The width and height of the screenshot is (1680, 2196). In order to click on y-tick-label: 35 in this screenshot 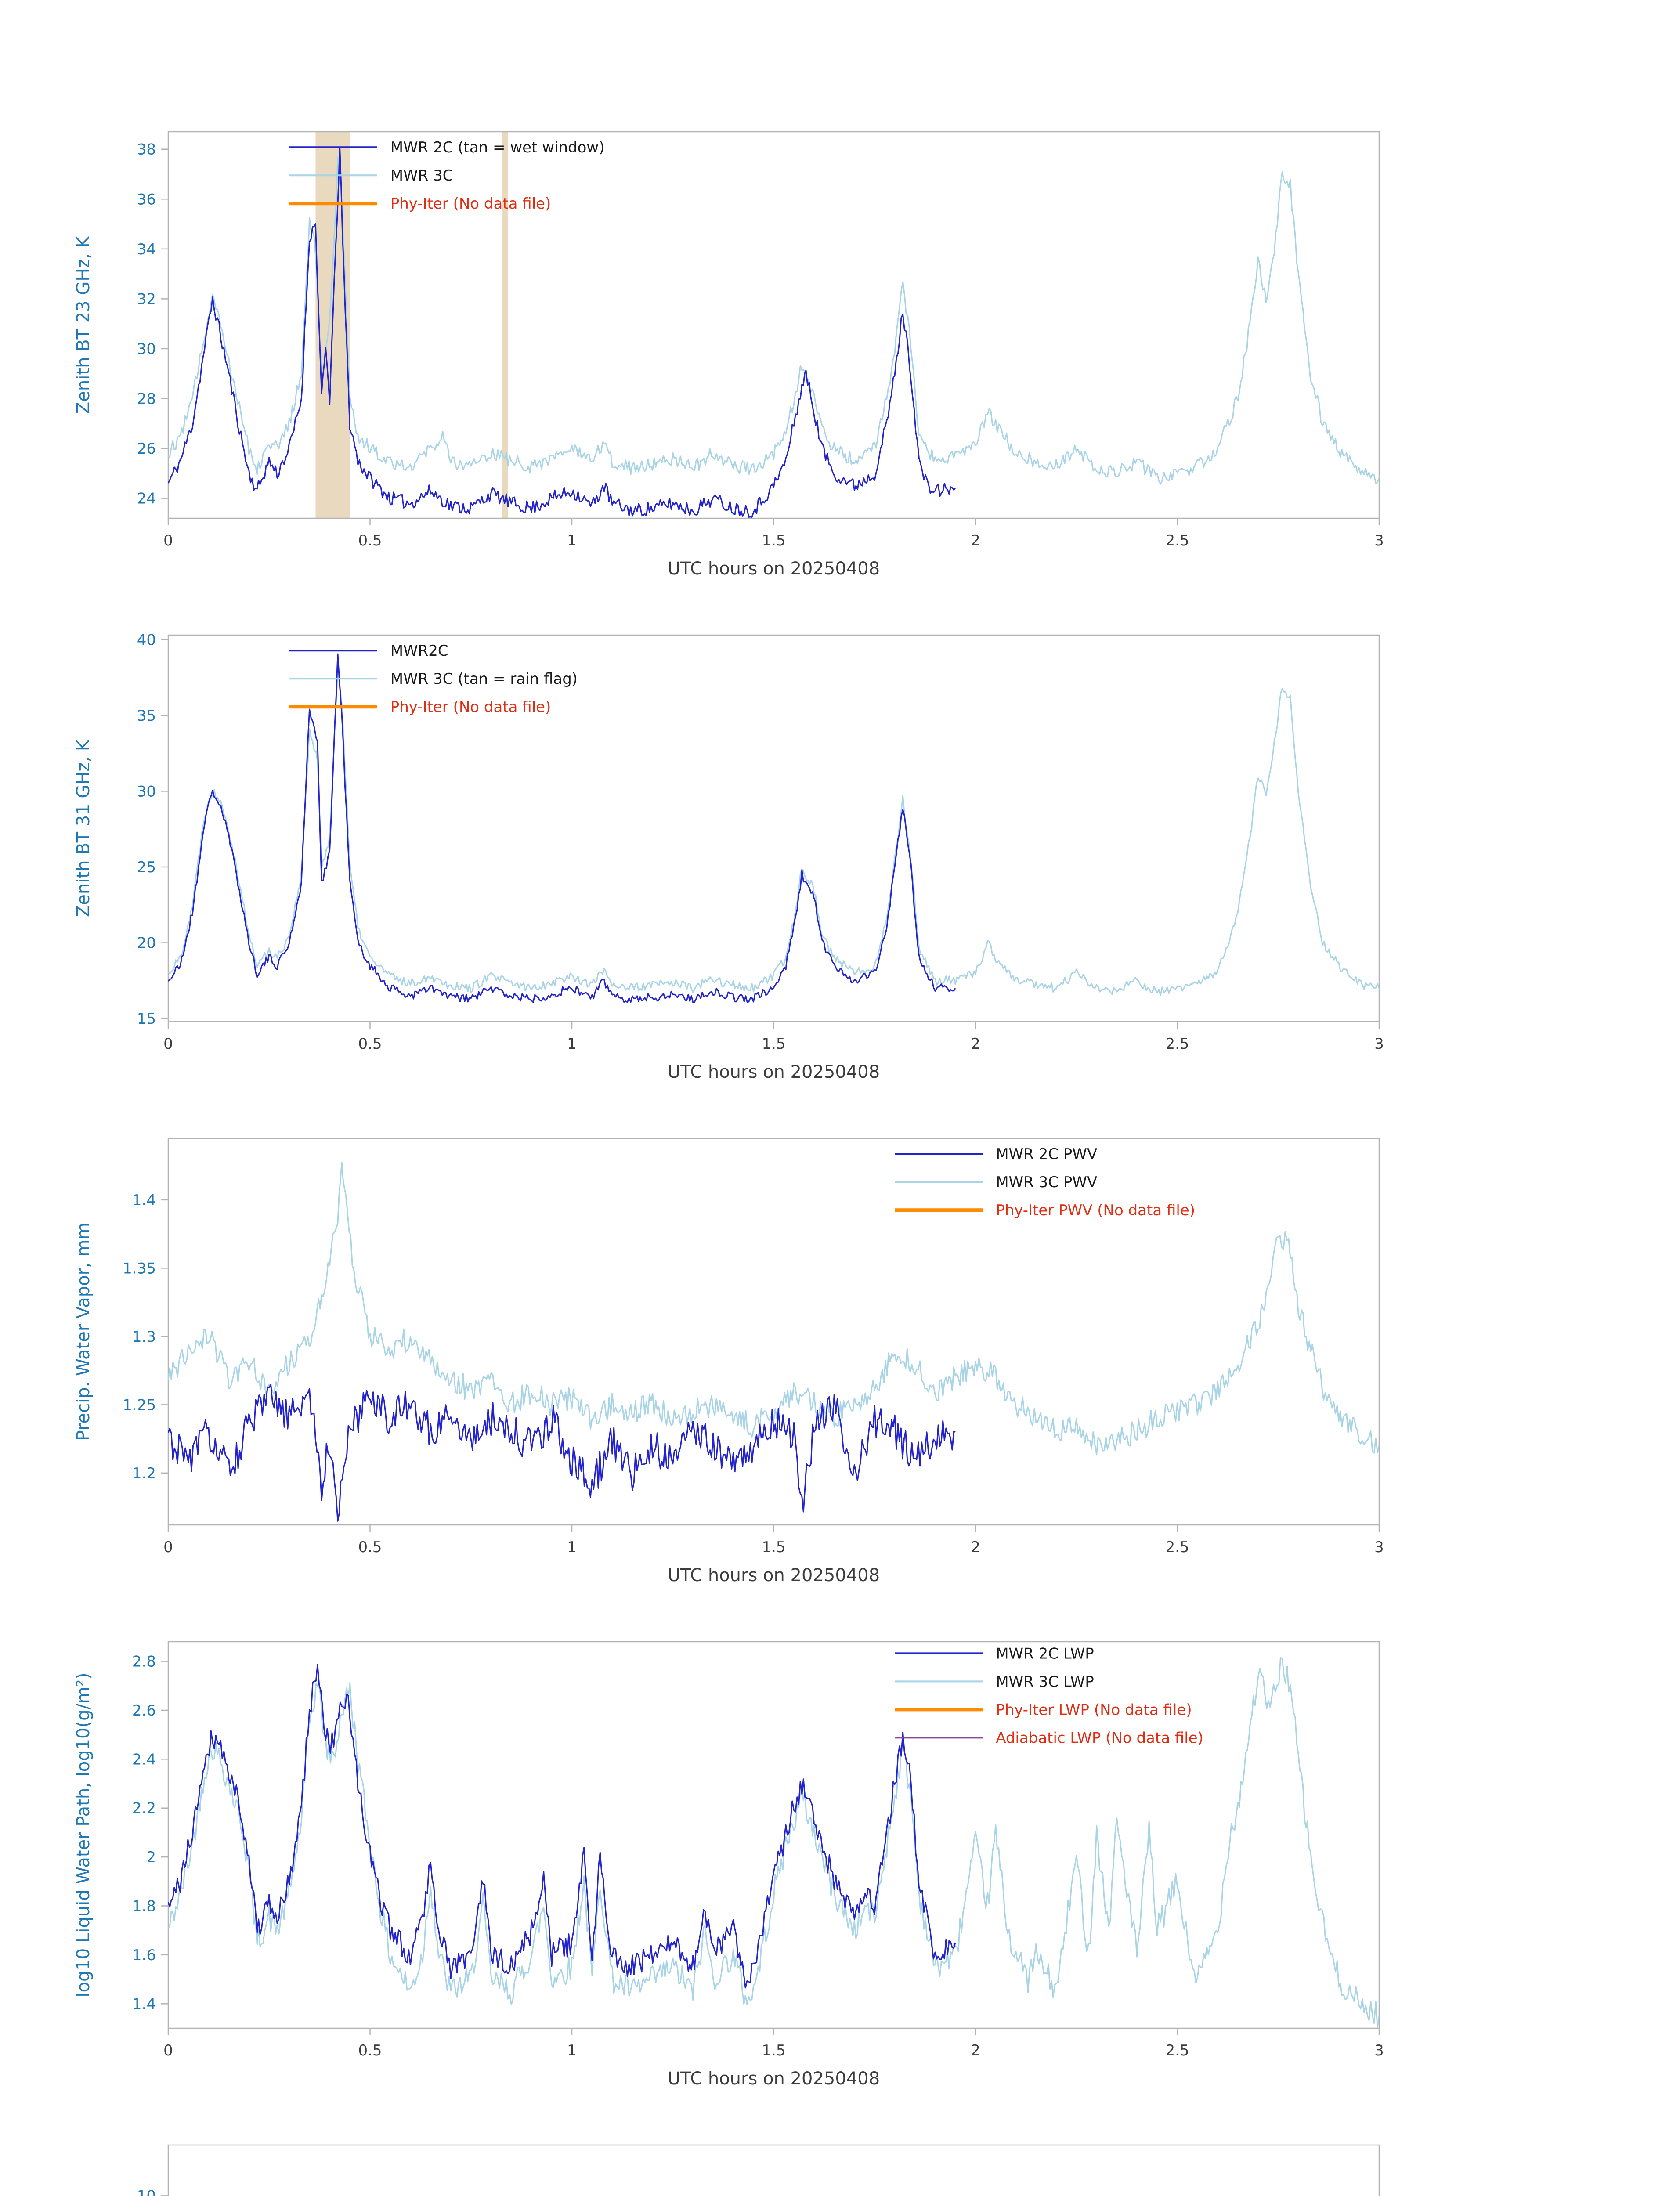, I will do `click(146, 716)`.